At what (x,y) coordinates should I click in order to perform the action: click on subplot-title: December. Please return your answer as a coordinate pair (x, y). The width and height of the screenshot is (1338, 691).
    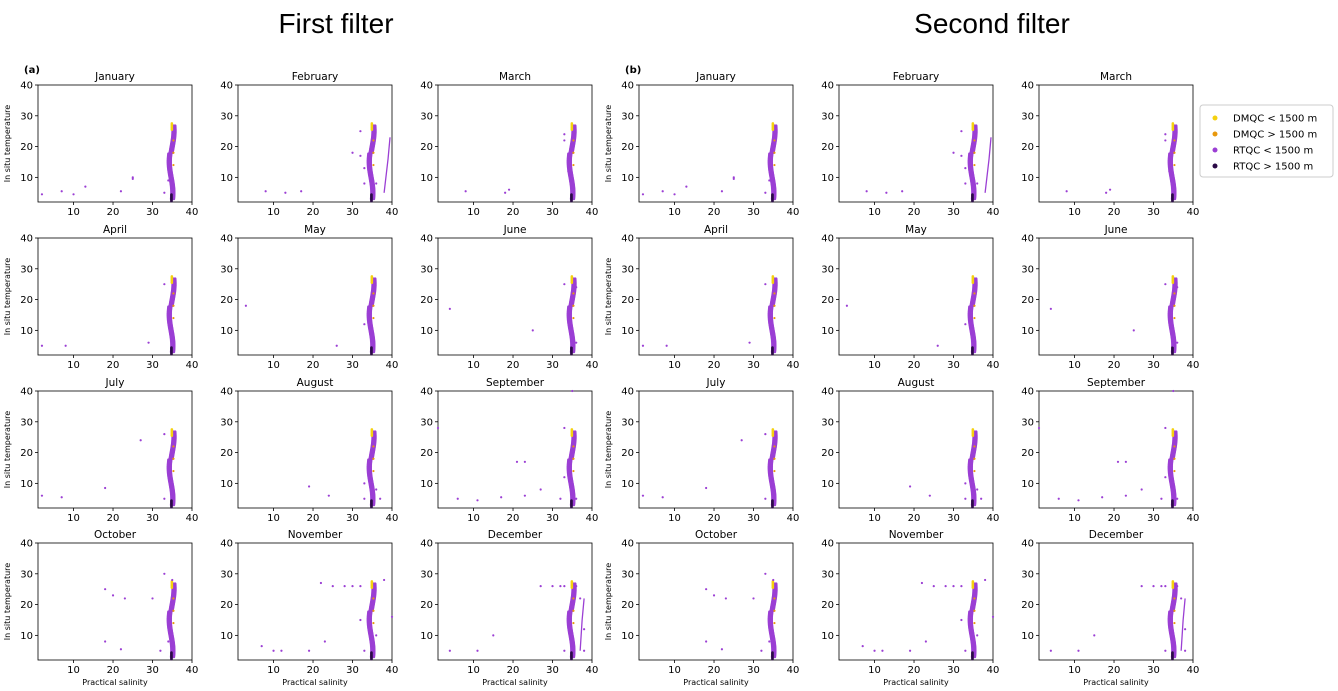
    Looking at the image, I should click on (515, 535).